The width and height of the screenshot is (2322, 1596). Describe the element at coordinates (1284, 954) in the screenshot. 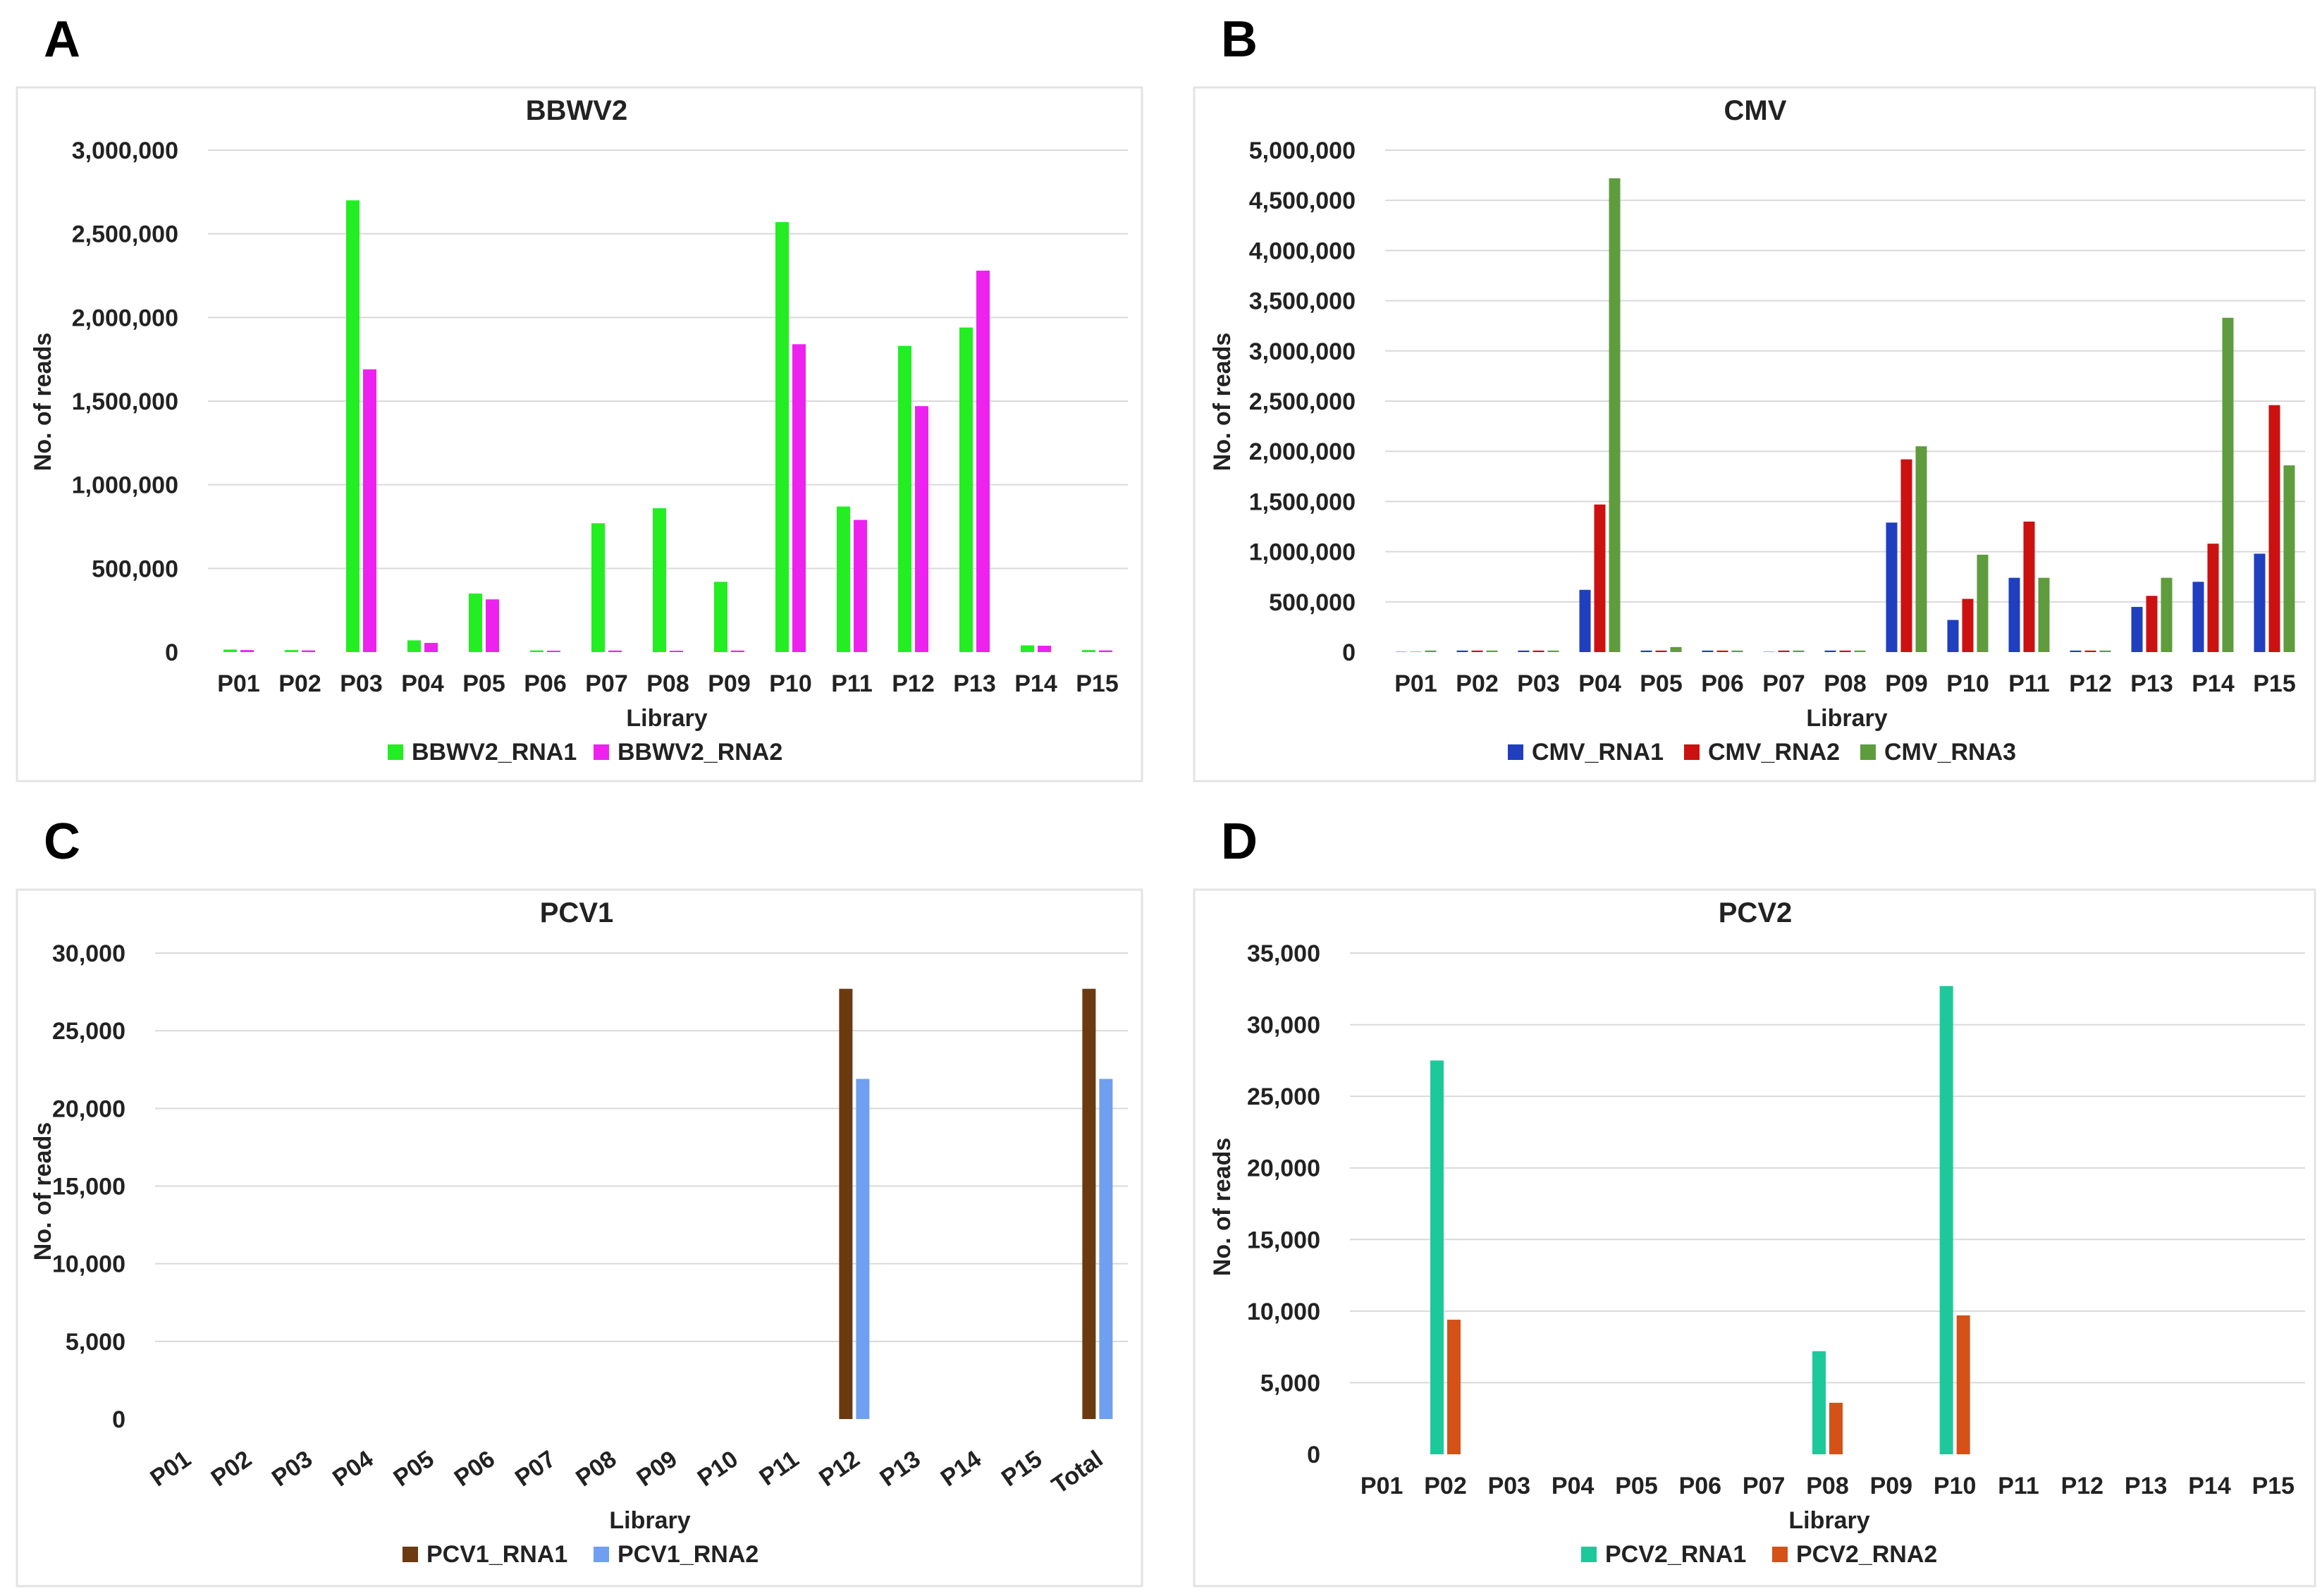

I see `y-tick-label: 35,000` at that location.